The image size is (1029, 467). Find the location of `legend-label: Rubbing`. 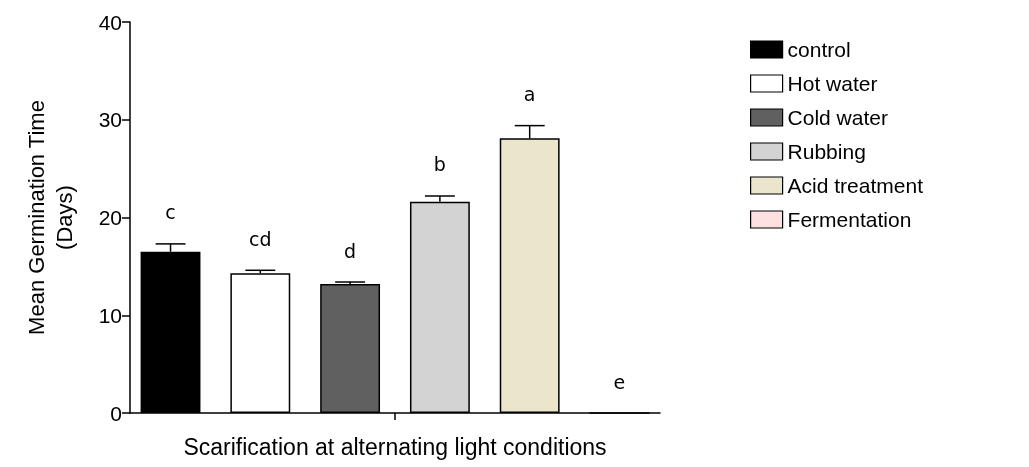

legend-label: Rubbing is located at coordinates (826, 151).